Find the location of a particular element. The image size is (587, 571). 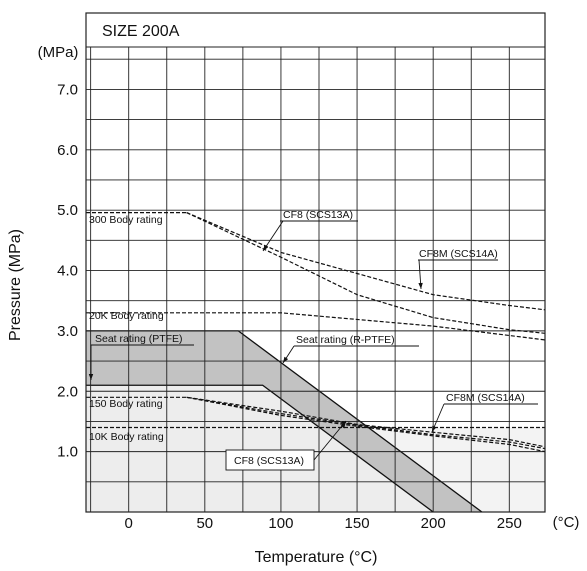

label-cf8-upper-leader is located at coordinates (273, 236).